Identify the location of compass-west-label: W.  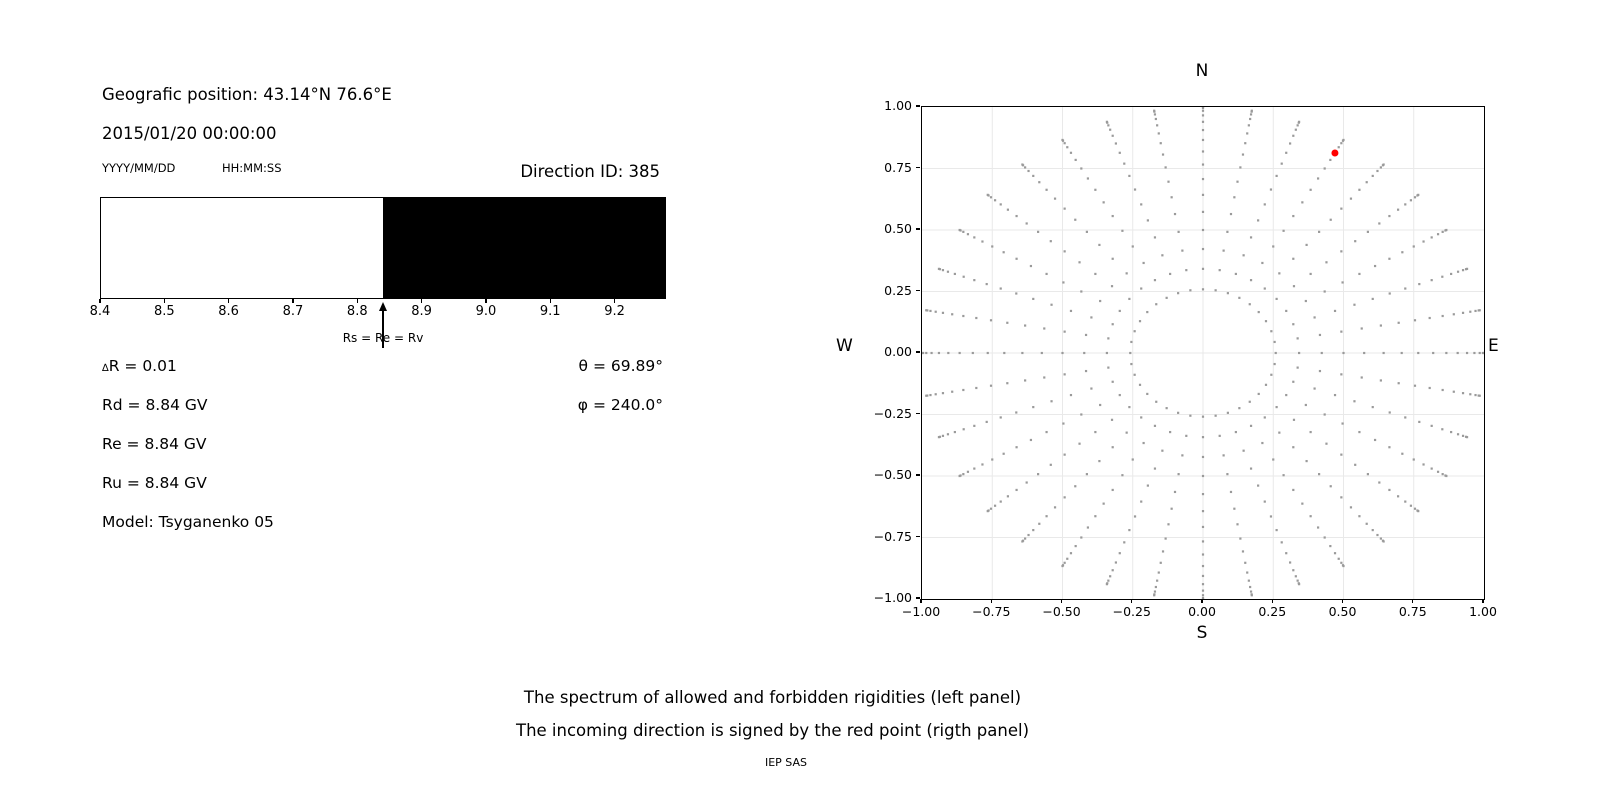
(844, 346).